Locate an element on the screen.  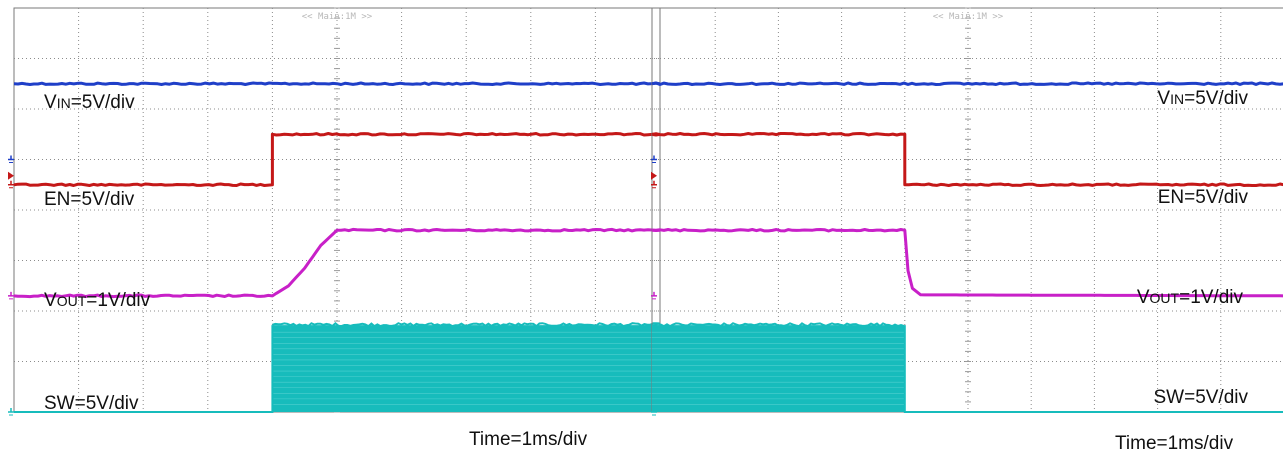
turn-off-timebase-label: Time=1ms/div is located at coordinates (1174, 443).